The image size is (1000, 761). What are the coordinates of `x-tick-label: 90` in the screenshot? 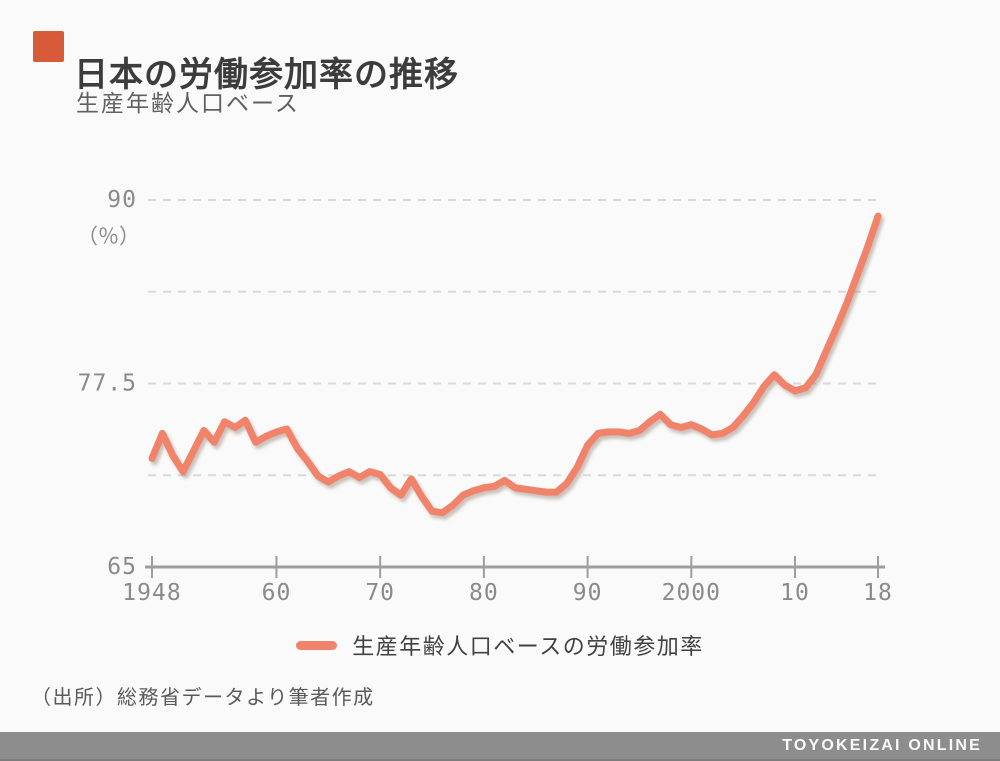 It's located at (588, 593).